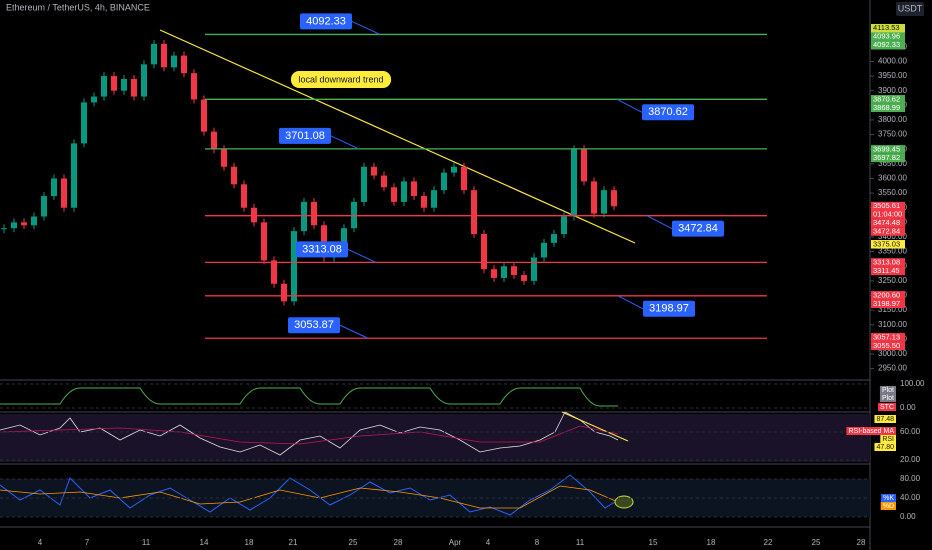  What do you see at coordinates (886, 157) in the screenshot?
I see `price-tag-label: 3697.82` at bounding box center [886, 157].